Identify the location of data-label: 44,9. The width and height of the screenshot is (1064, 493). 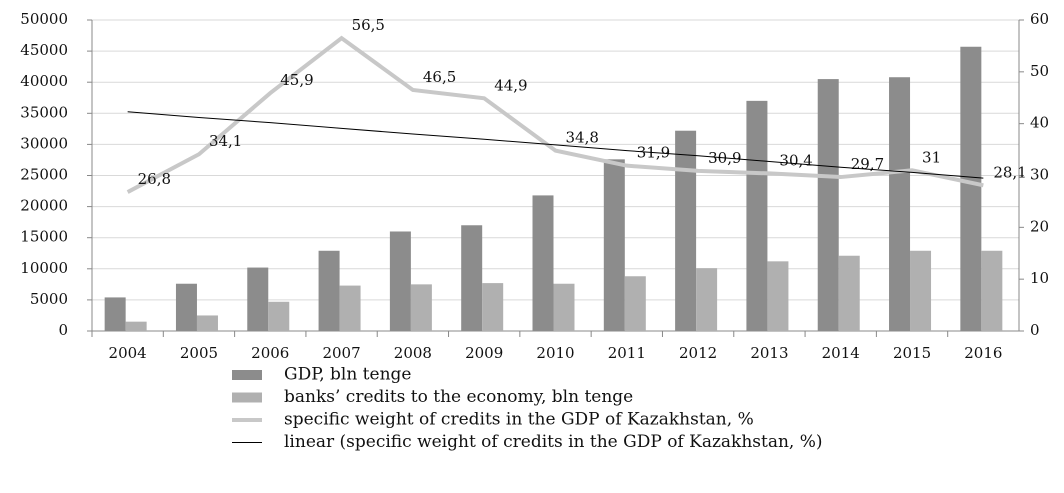
(510, 85).